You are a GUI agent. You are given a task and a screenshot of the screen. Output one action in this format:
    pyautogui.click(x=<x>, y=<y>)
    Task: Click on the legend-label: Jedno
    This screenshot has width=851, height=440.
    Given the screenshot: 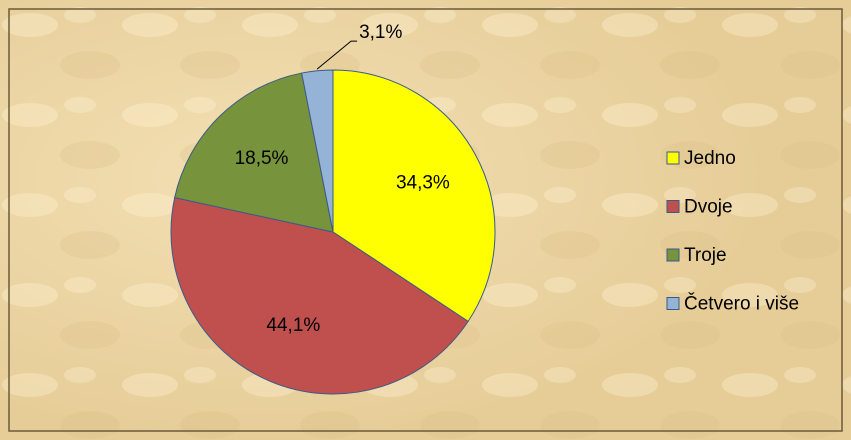 What is the action you would take?
    pyautogui.click(x=710, y=158)
    